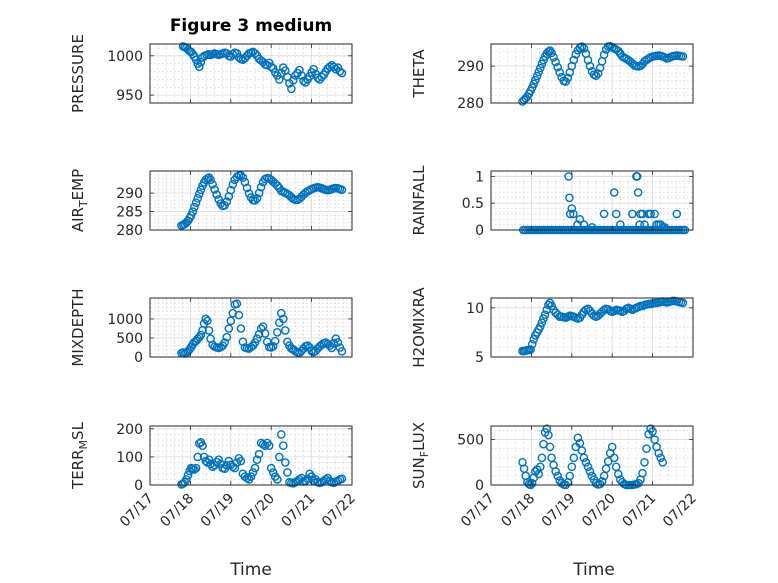 This screenshot has height=583, width=778. Describe the element at coordinates (262, 328) in the screenshot. I see `data-series` at that location.